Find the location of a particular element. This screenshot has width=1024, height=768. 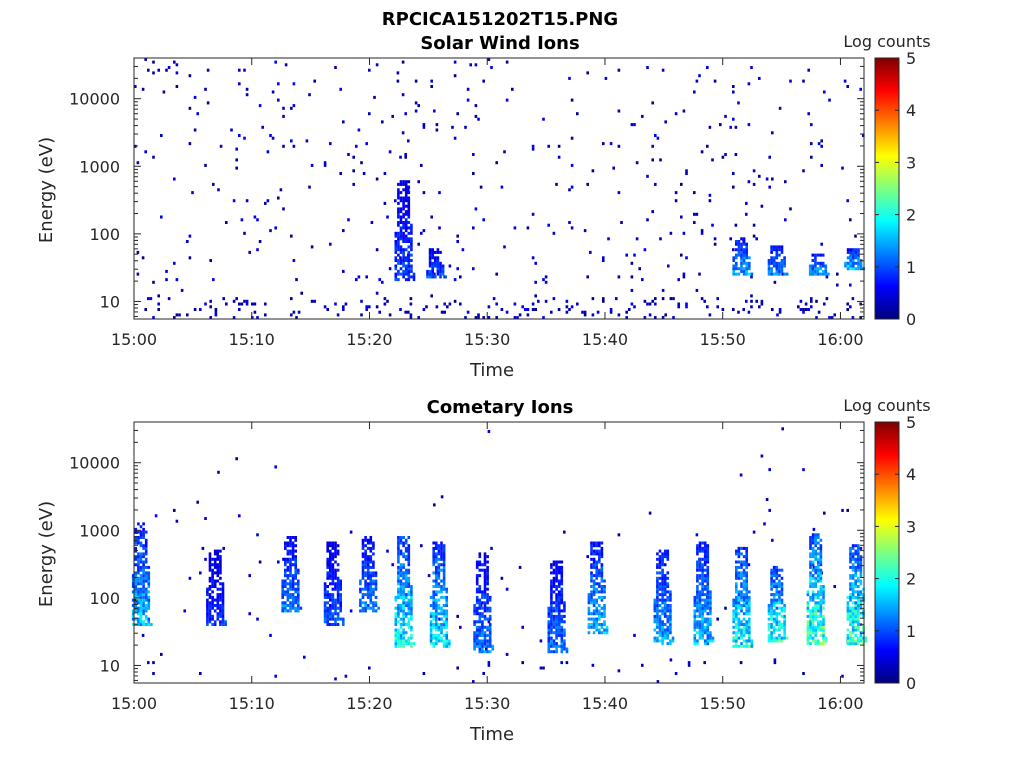

heatmap-cell-1-1927 is located at coordinates (708, 589).